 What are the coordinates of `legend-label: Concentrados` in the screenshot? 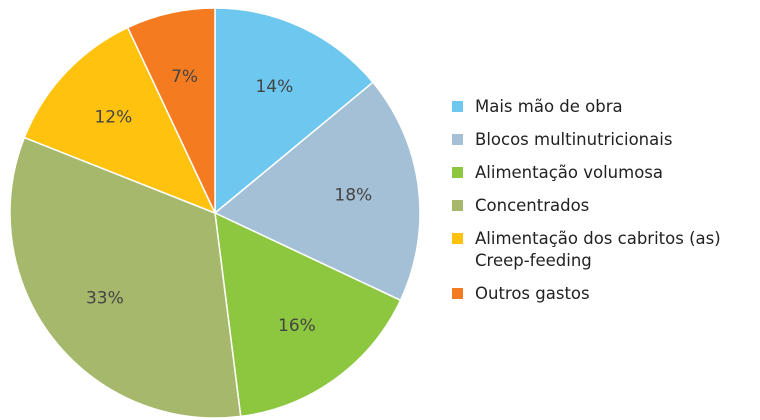 It's located at (532, 205).